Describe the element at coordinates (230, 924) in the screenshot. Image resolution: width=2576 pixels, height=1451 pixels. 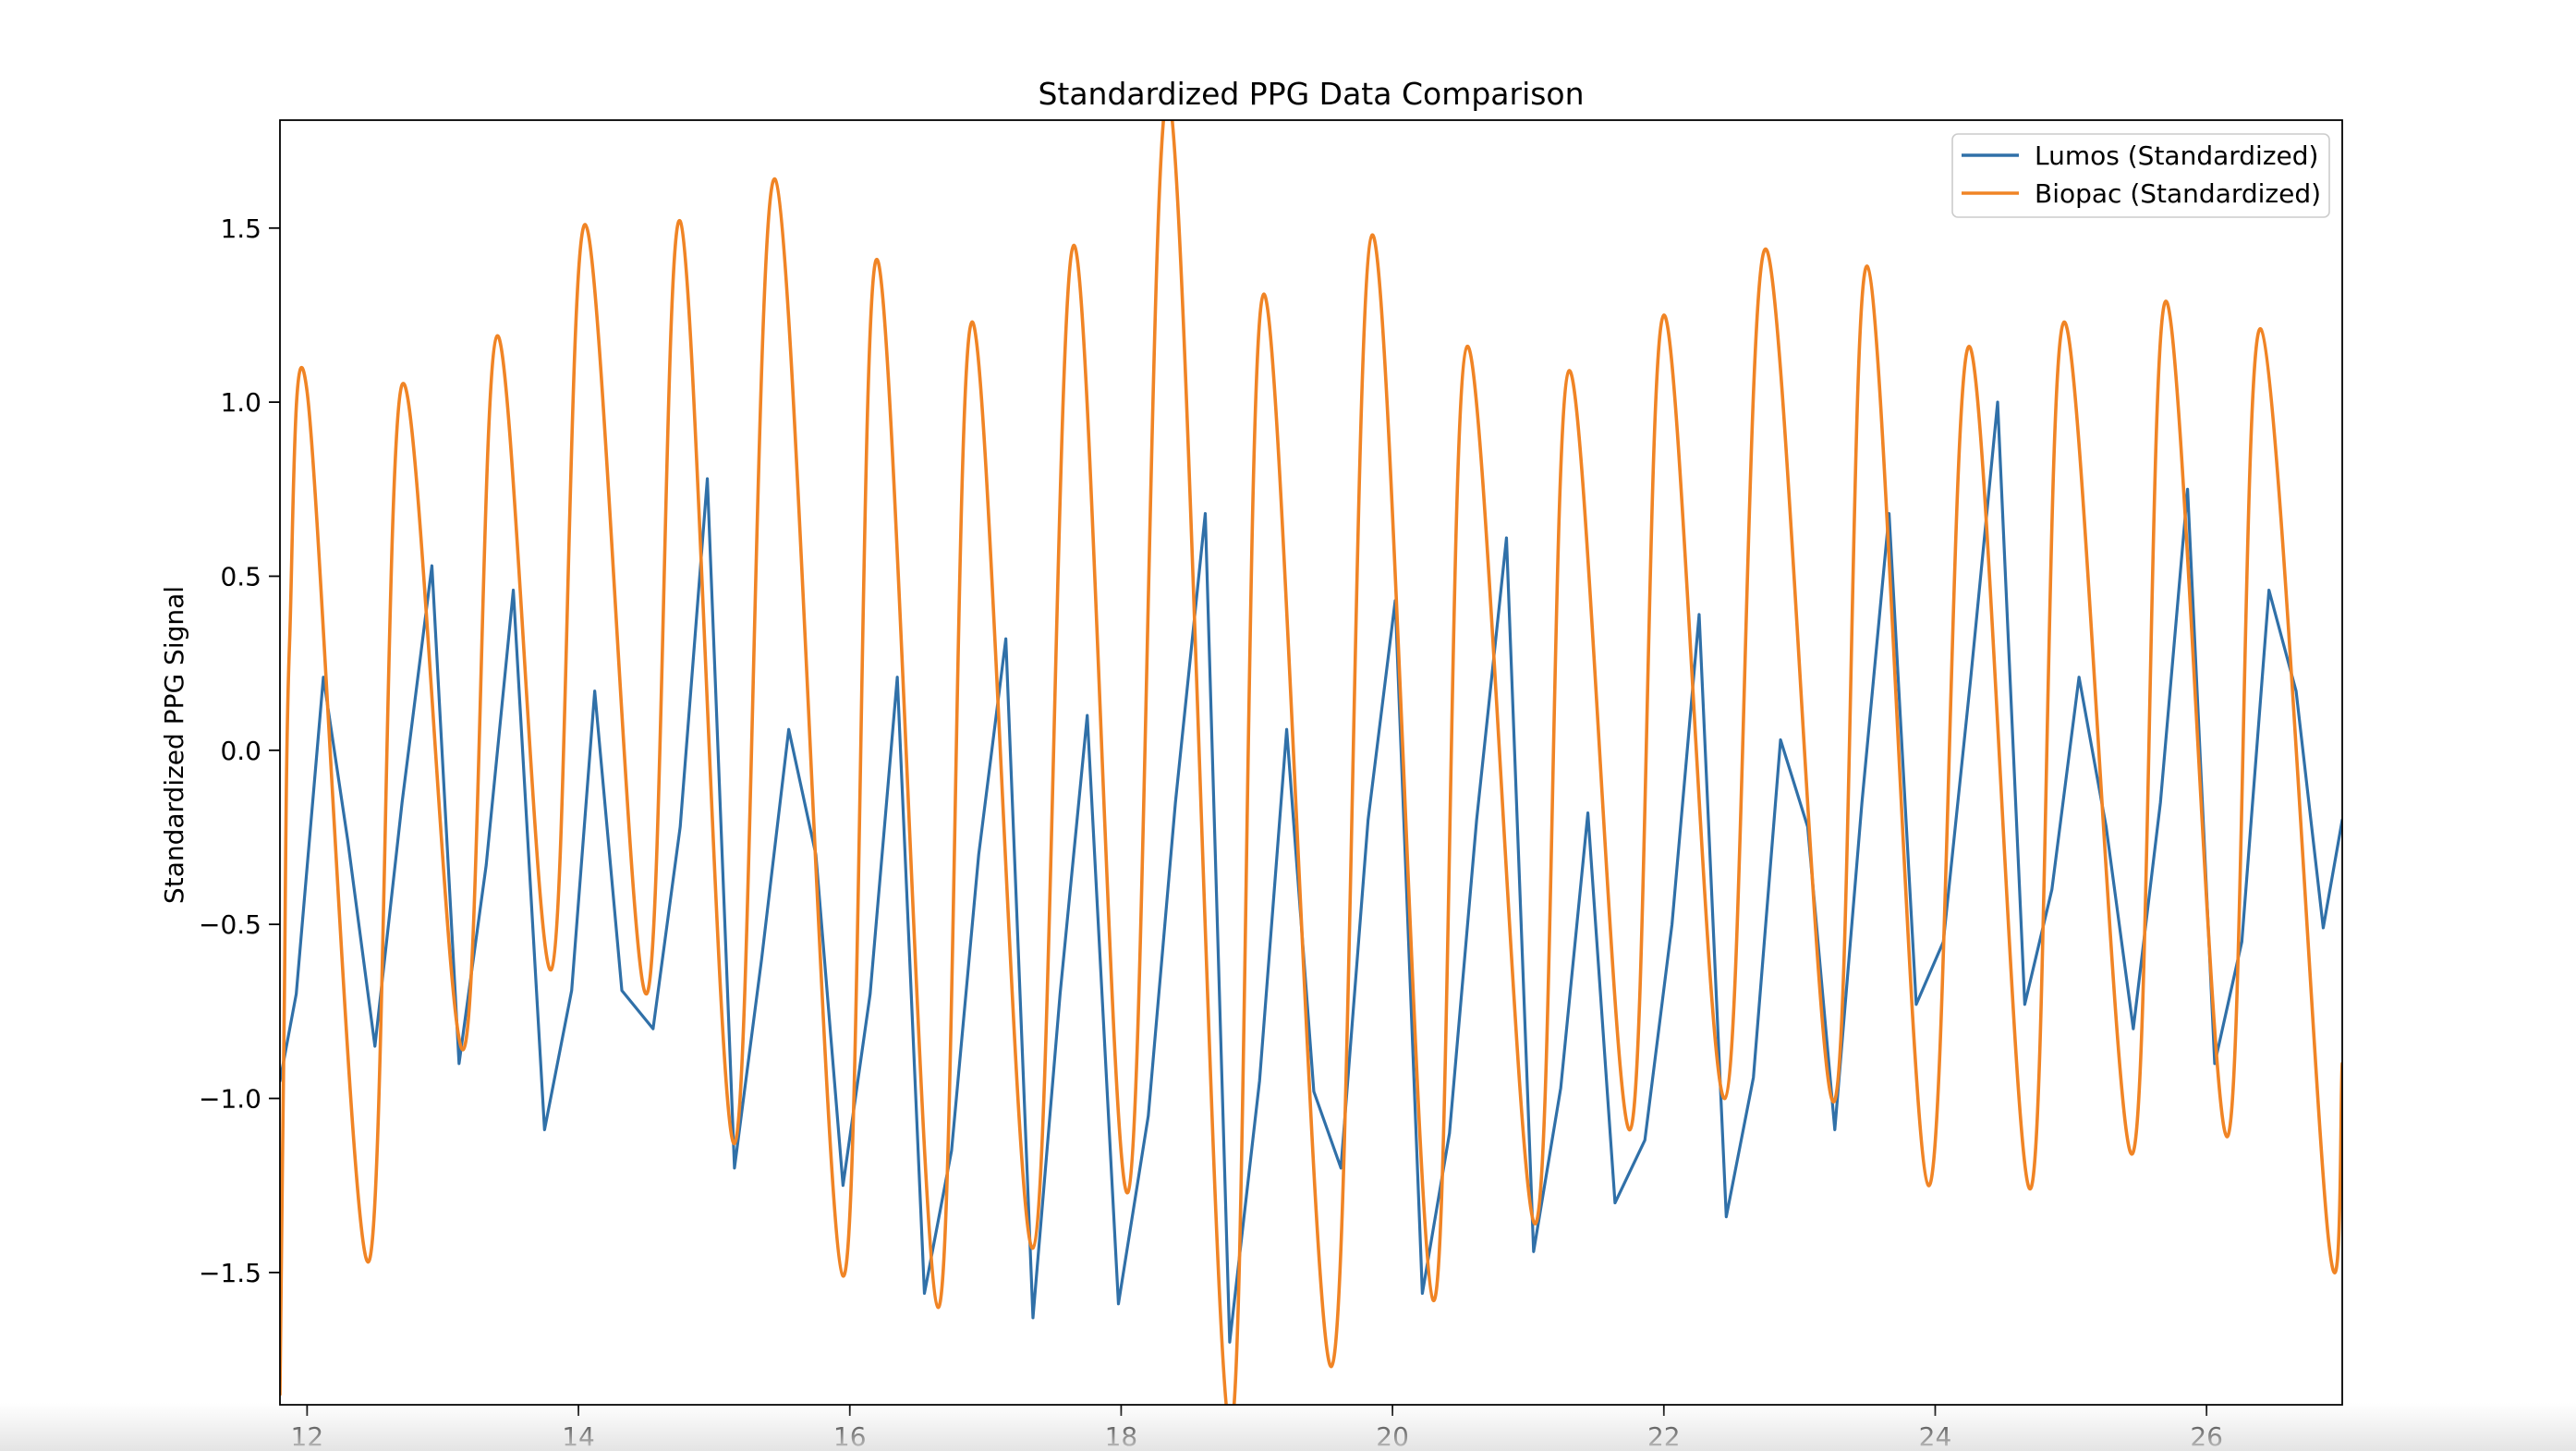
I see `y-tick-label: −0.5` at that location.